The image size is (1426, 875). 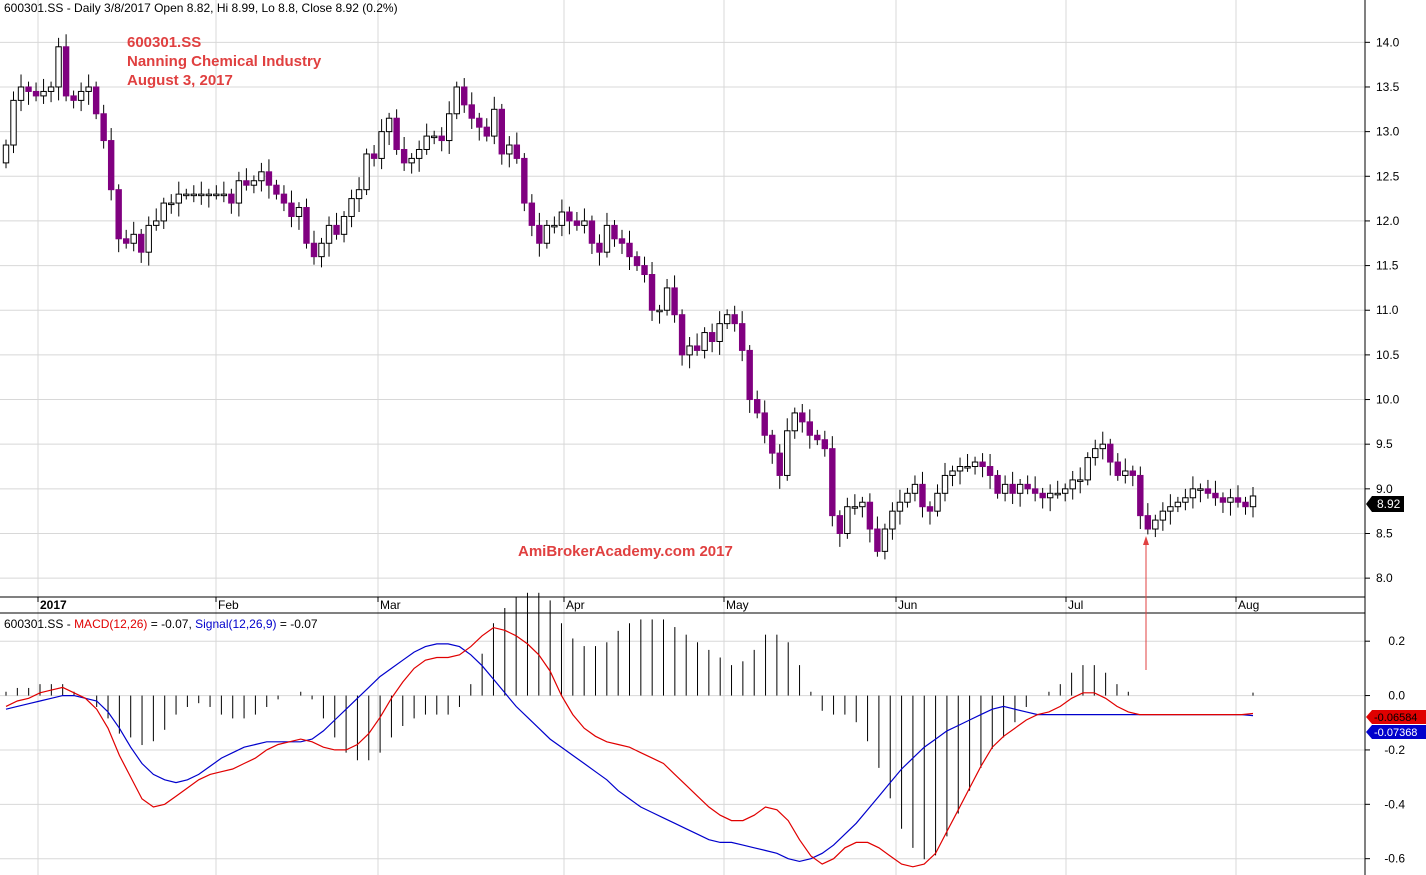 I want to click on price-tick-label: 12.5, so click(x=1388, y=176).